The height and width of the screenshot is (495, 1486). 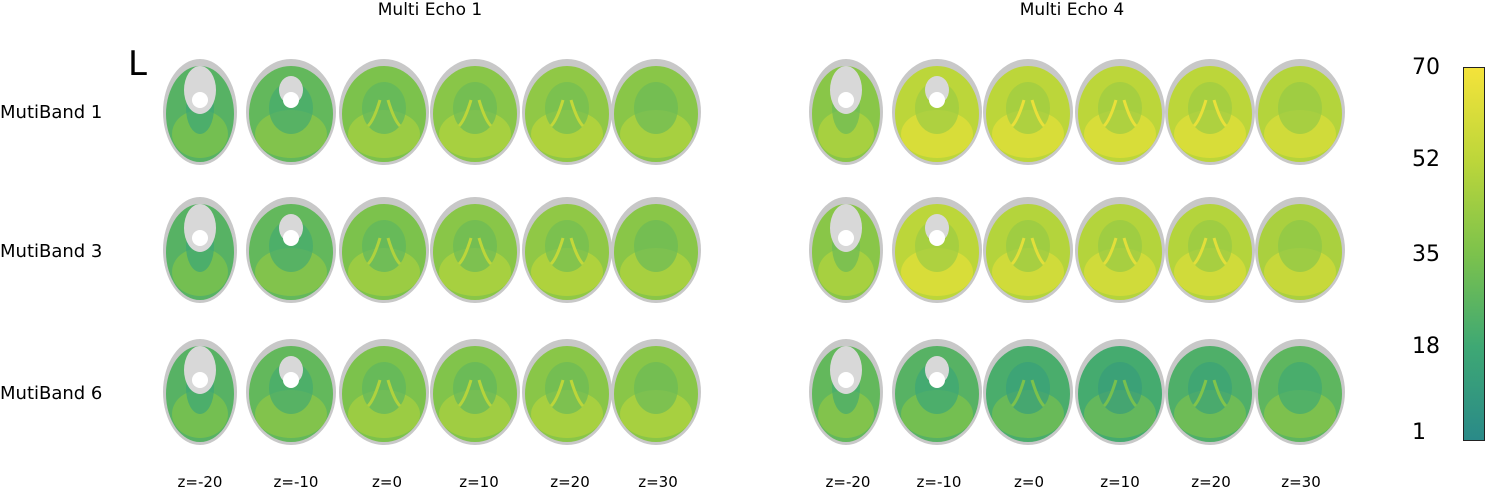 What do you see at coordinates (430, 10) in the screenshot?
I see `column-title-echo1: Multi Echo 1` at bounding box center [430, 10].